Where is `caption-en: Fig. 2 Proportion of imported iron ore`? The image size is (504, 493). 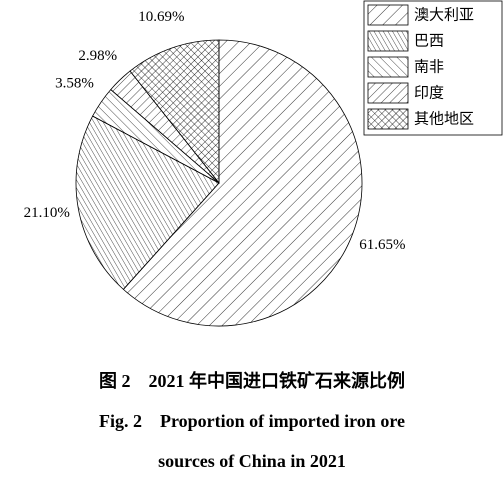
caption-en: Fig. 2 Proportion of imported iron ore is located at coordinates (252, 421).